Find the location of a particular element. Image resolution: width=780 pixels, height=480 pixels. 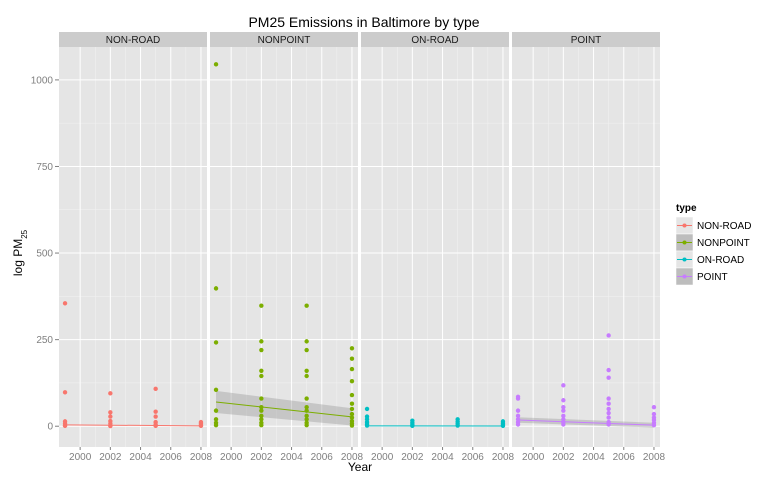

fit-line-point is located at coordinates (586, 422).